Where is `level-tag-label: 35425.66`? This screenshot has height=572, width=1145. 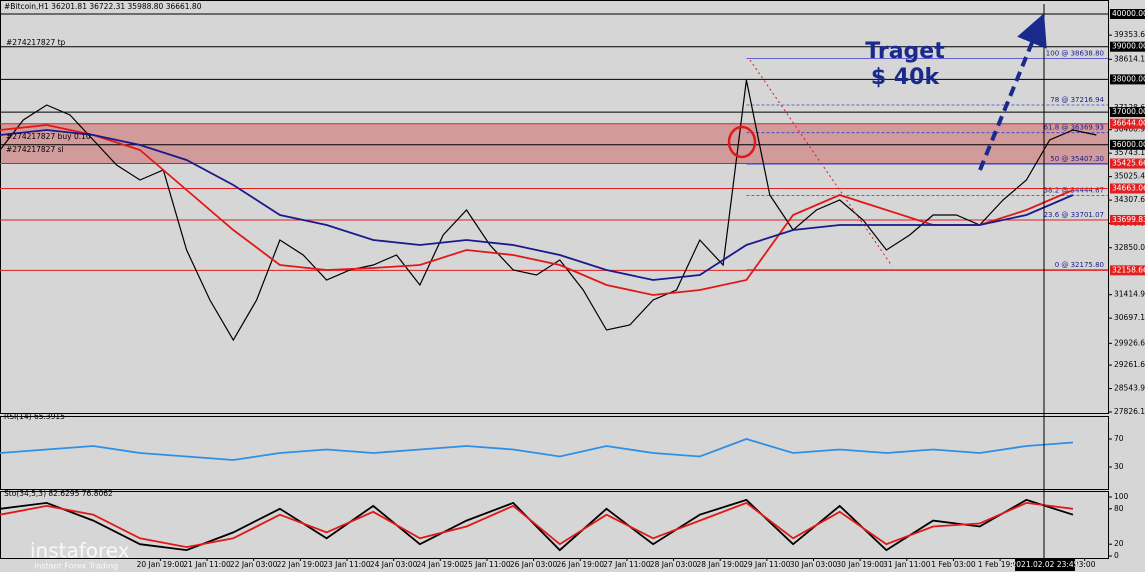 level-tag-label: 35425.66 is located at coordinates (1128, 163).